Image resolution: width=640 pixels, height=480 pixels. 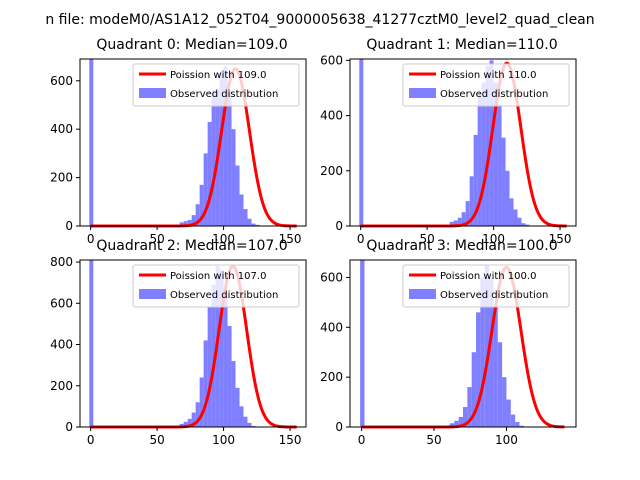 I want to click on legend-curve-label: Poission with 100.0, so click(x=488, y=276).